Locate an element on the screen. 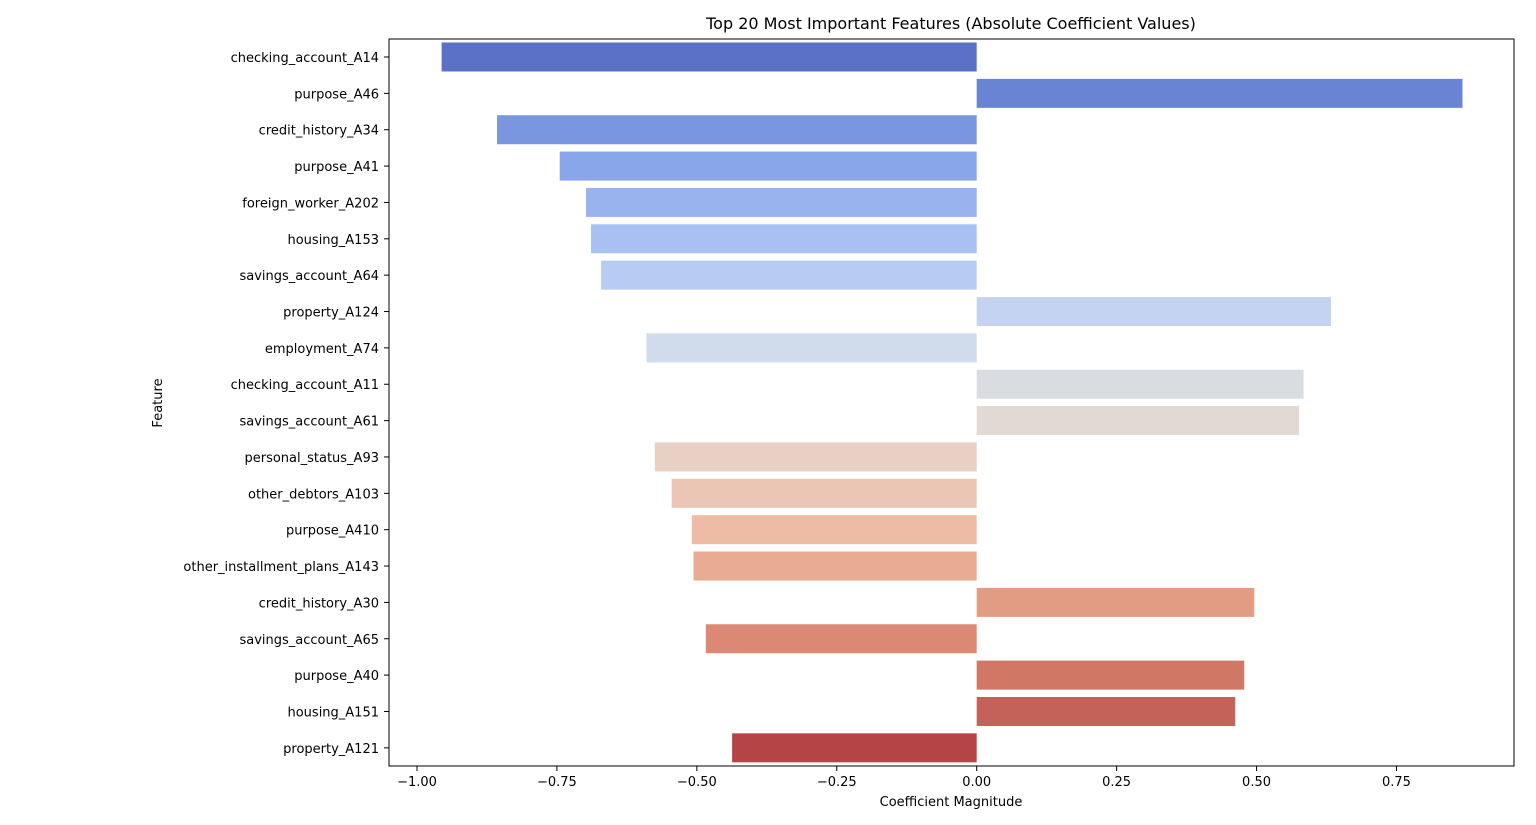 The image size is (1536, 825). bar-other_debtors_A103 is located at coordinates (824, 493).